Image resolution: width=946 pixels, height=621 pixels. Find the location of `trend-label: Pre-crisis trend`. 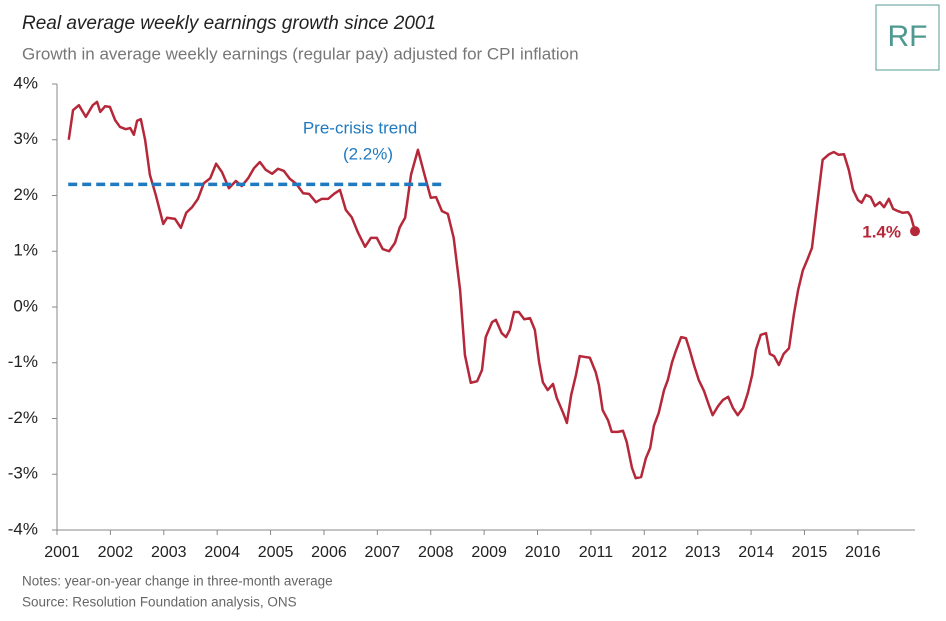

trend-label: Pre-crisis trend is located at coordinates (360, 127).